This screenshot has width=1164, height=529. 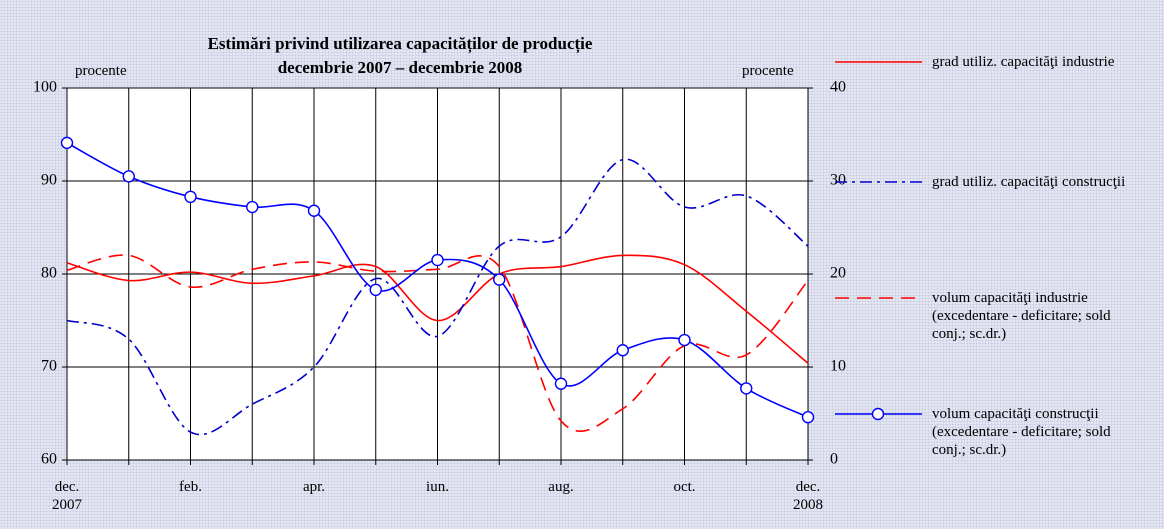 What do you see at coordinates (49, 459) in the screenshot?
I see `y-tick-label: 60` at bounding box center [49, 459].